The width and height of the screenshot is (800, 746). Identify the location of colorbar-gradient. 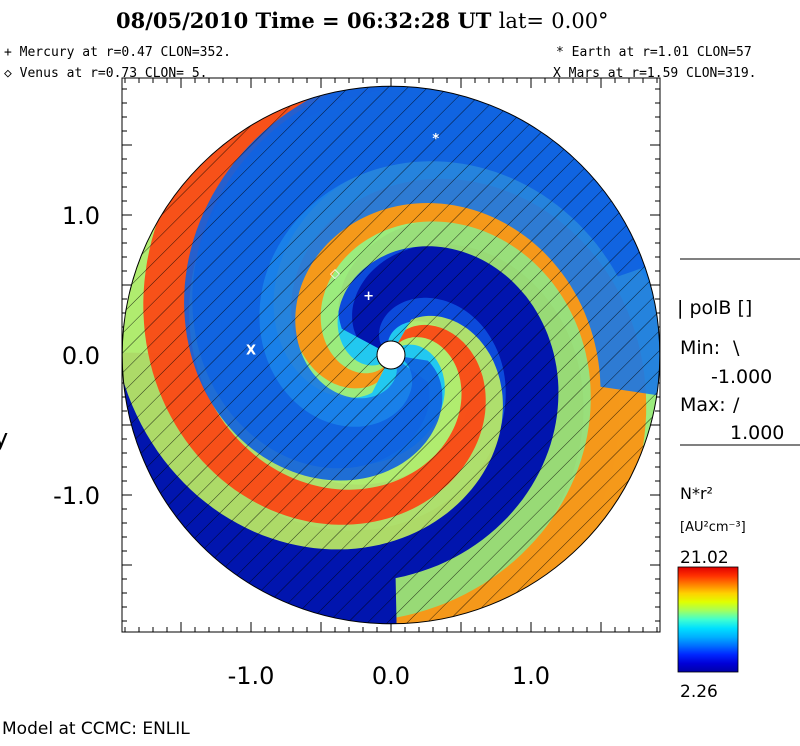
(708, 619).